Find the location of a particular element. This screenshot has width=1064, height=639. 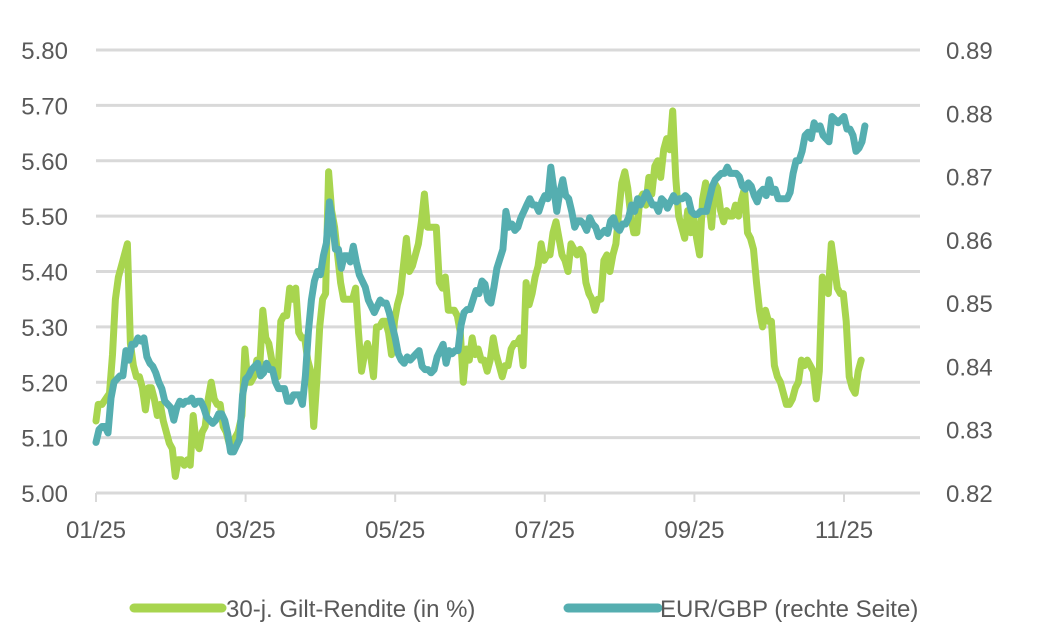

left-y-axis: 5.00 5.10 5.20 5.30 5.40 5.50 5.60 5.70 5.80 is located at coordinates (44, 273).